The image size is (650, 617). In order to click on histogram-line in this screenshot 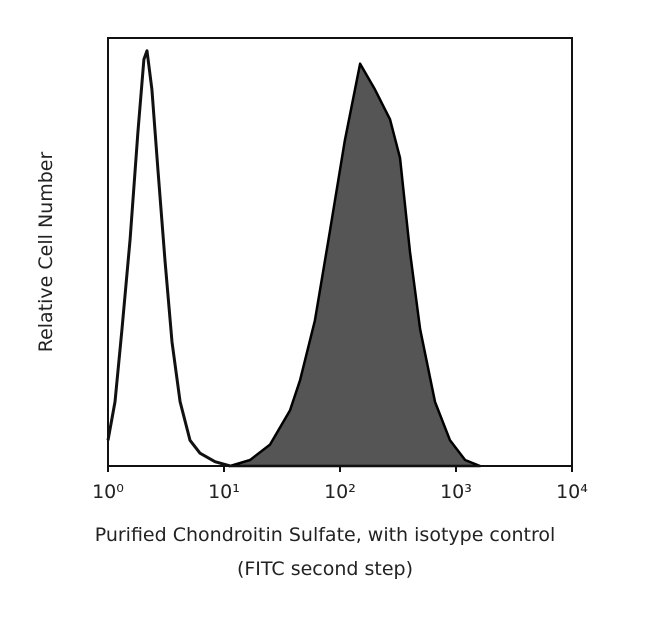, I will do `click(168, 258)`.